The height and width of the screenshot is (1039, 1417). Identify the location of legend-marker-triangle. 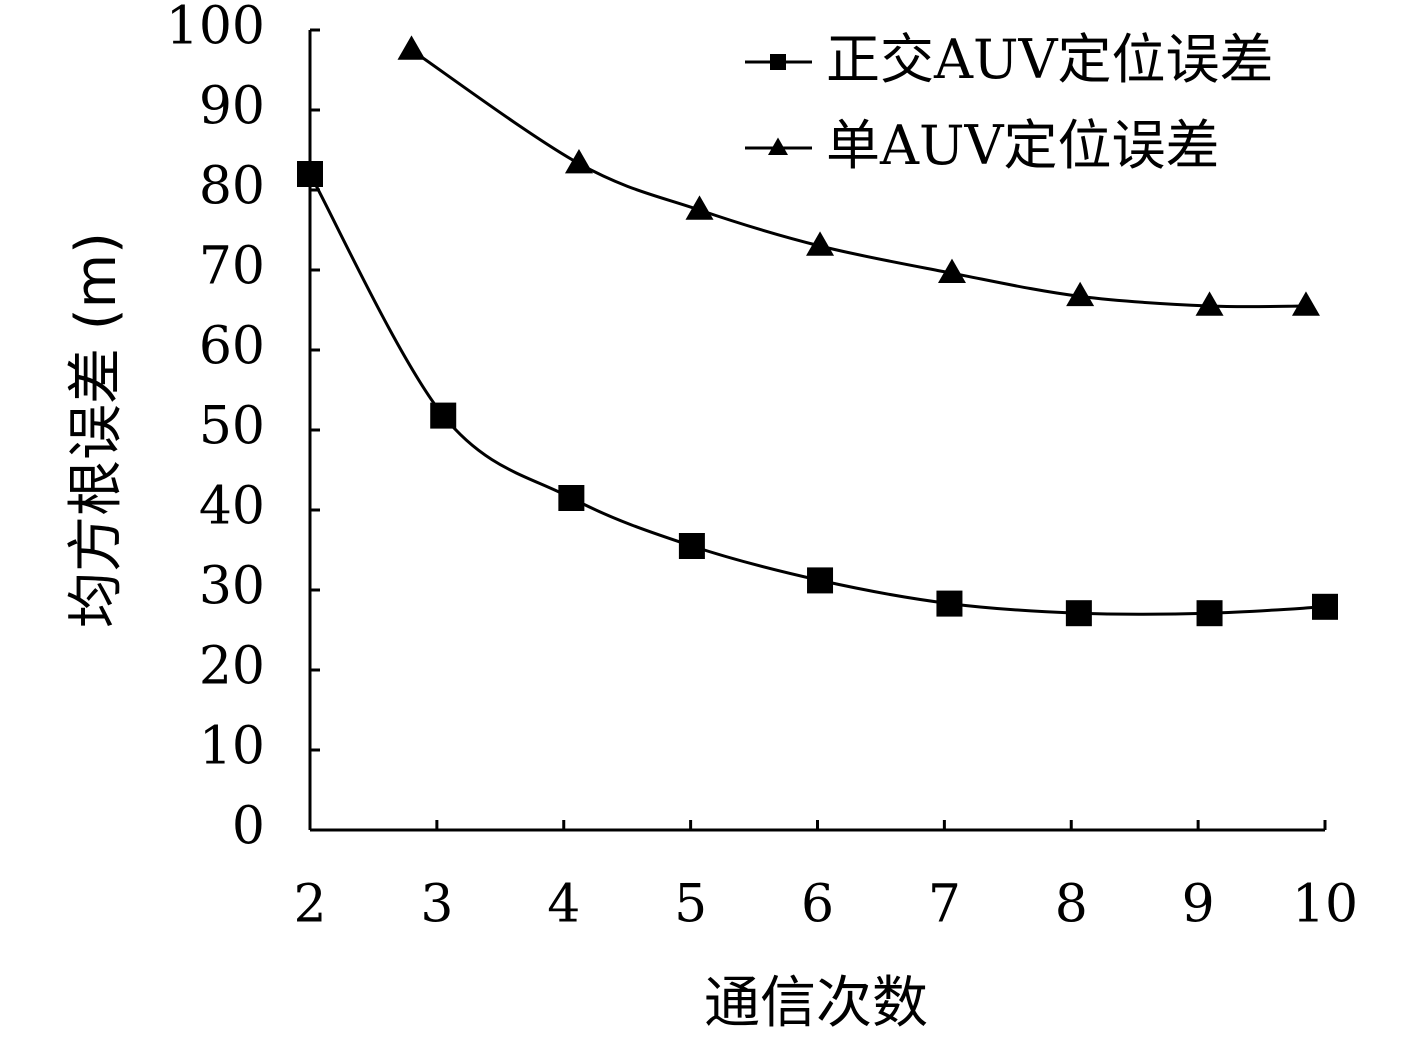
(778, 146).